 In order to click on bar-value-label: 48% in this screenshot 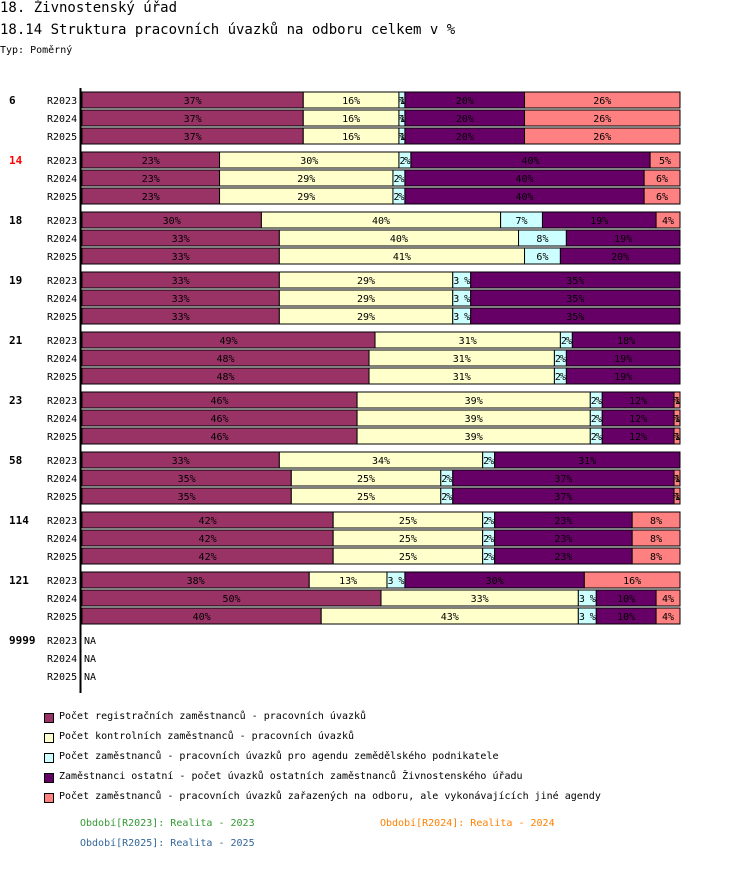, I will do `click(225, 377)`.